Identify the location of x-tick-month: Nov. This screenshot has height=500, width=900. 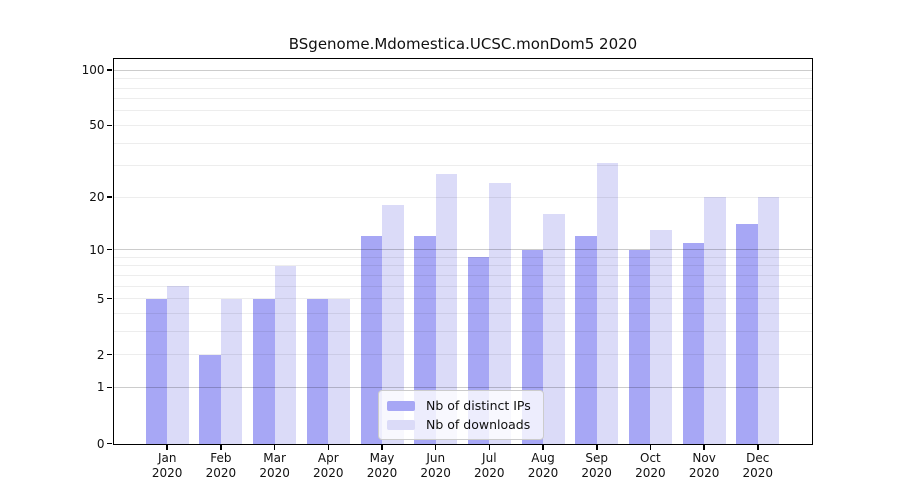
(704, 457).